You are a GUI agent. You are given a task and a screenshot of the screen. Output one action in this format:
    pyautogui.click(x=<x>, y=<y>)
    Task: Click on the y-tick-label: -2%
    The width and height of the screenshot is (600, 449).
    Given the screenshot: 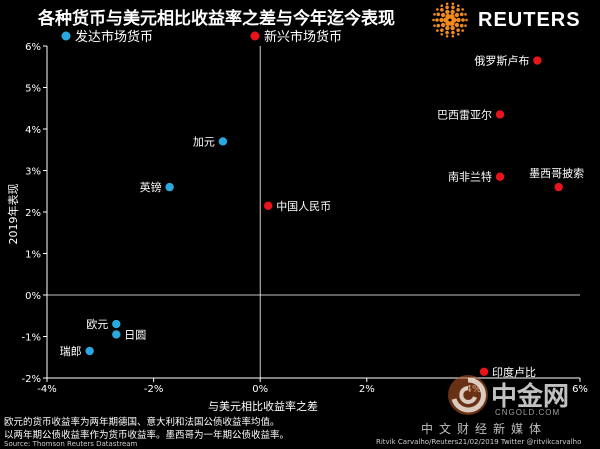 What is the action you would take?
    pyautogui.click(x=31, y=379)
    